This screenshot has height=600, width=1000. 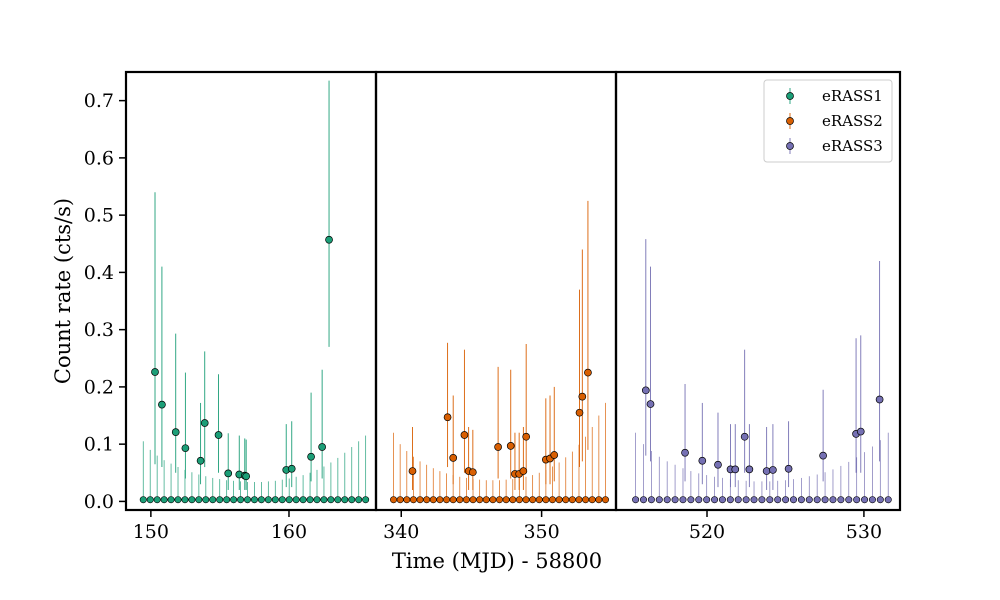 What do you see at coordinates (401, 532) in the screenshot?
I see `x-tick-label: 340` at bounding box center [401, 532].